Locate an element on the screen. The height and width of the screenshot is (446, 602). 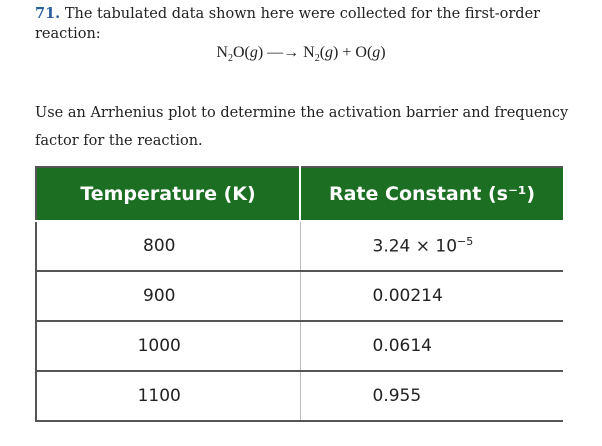
reaction-equation: N2O(g) —→ N2(g) + O(g) is located at coordinates (301, 54).